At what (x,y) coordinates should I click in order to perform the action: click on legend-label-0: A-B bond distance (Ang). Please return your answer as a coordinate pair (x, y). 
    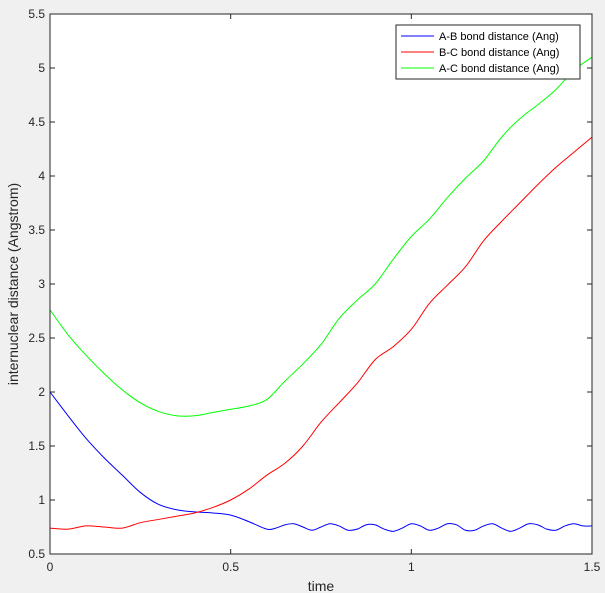
    Looking at the image, I should click on (499, 37).